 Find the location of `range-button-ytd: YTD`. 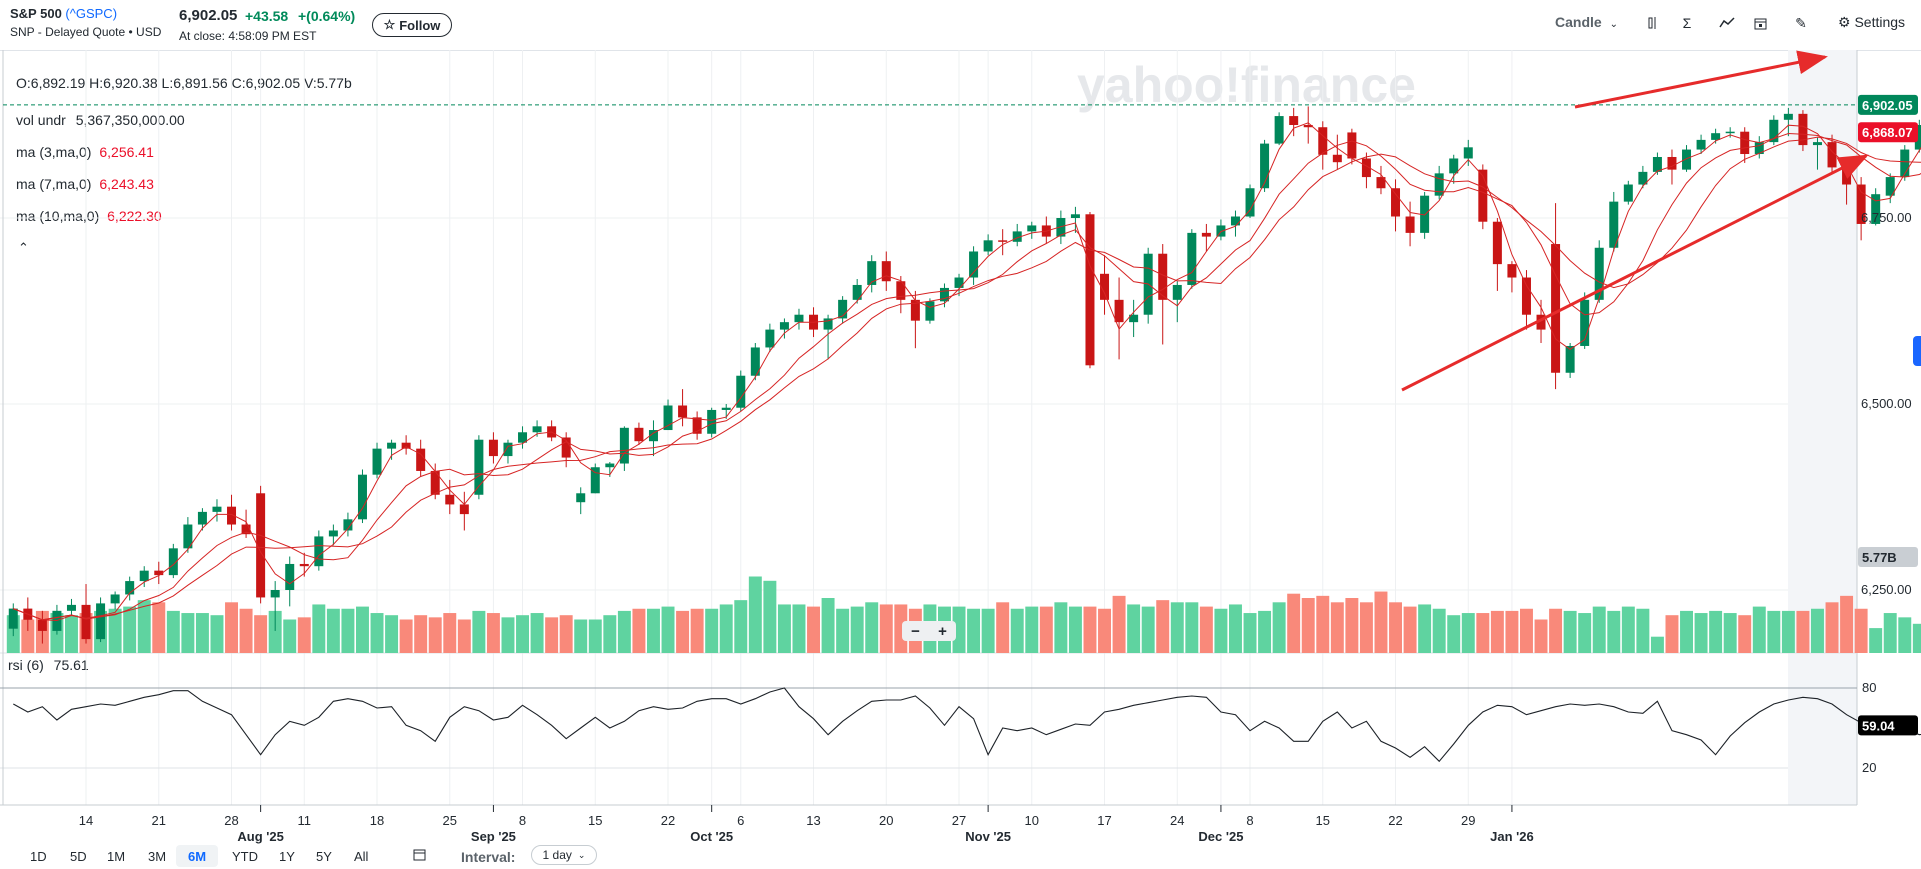

range-button-ytd: YTD is located at coordinates (245, 856).